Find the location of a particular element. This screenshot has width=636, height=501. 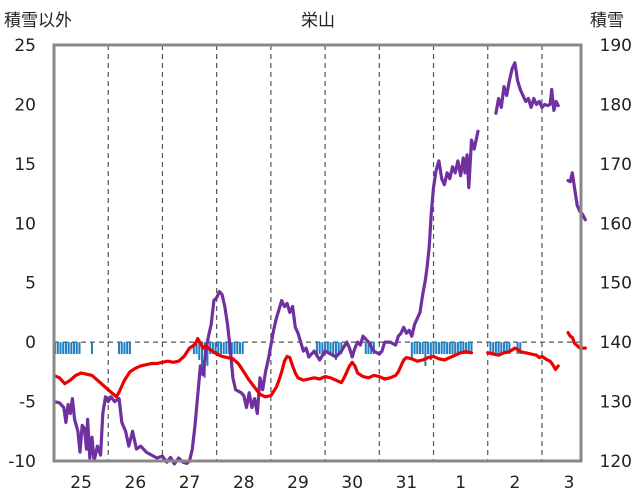

right-tick-label: 120 is located at coordinates (616, 462).